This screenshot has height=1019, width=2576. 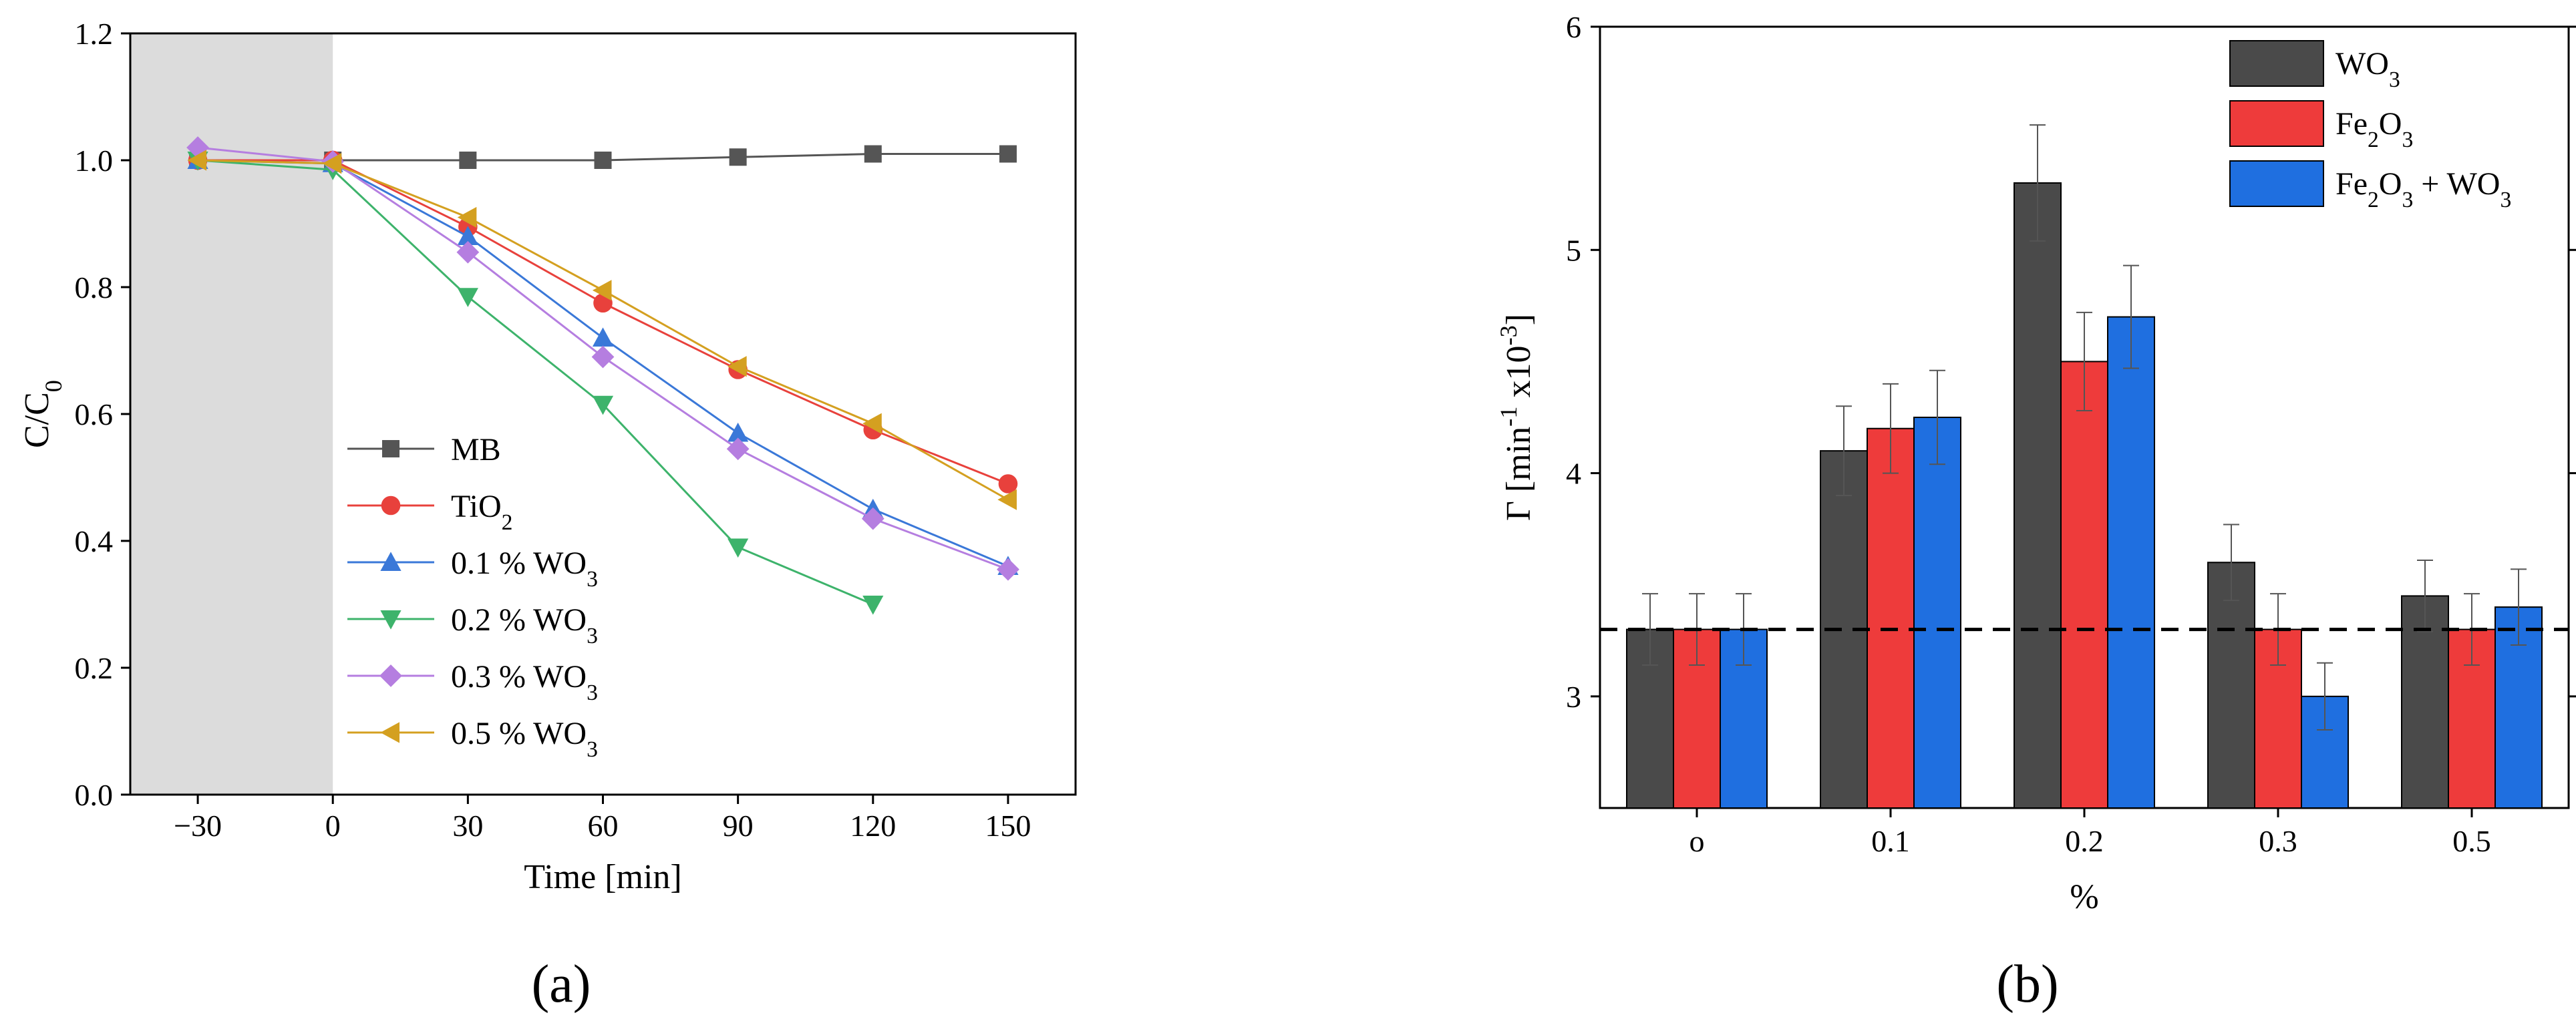 What do you see at coordinates (602, 877) in the screenshot?
I see `x-axis-title: Time [min]` at bounding box center [602, 877].